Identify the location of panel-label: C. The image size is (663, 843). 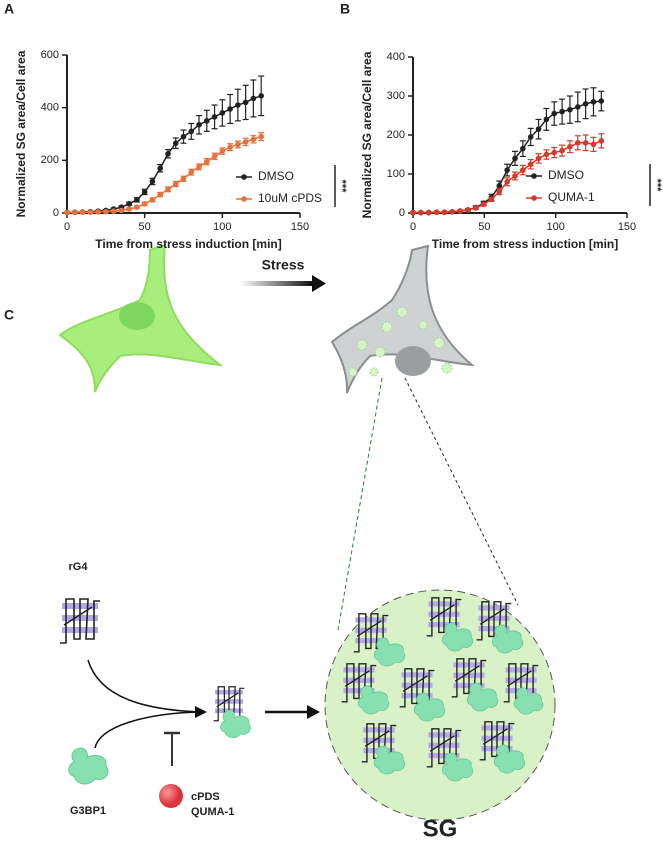
(9, 315).